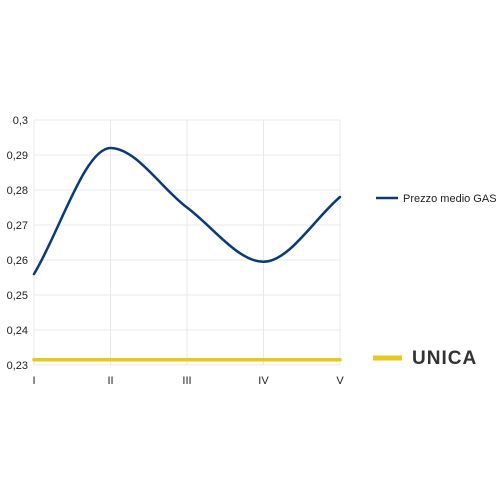 This screenshot has width=500, height=500. I want to click on legend: Prezzo medio GAS UNICA, so click(435, 281).